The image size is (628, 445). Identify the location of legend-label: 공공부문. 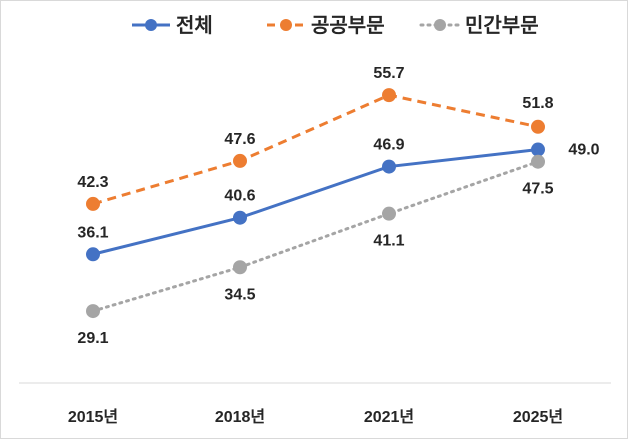
(348, 25).